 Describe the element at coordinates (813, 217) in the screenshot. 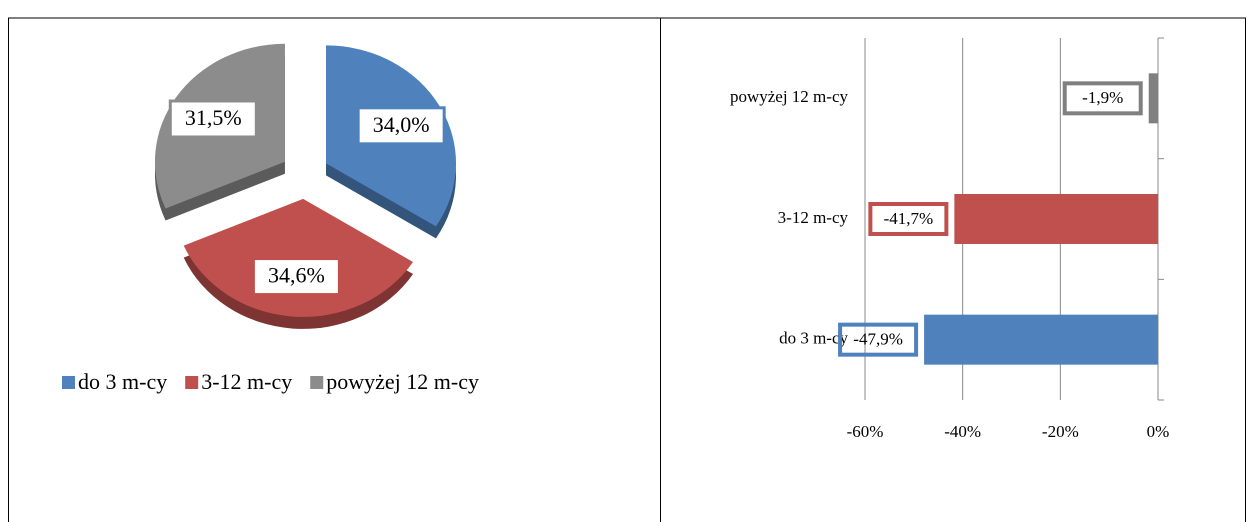

I see `y-tick-label: 3-12 m-cy` at that location.